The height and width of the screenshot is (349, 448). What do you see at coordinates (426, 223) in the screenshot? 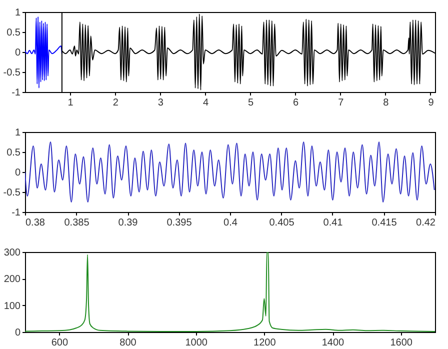
I see `x-tick-label: 0.42` at bounding box center [426, 223].